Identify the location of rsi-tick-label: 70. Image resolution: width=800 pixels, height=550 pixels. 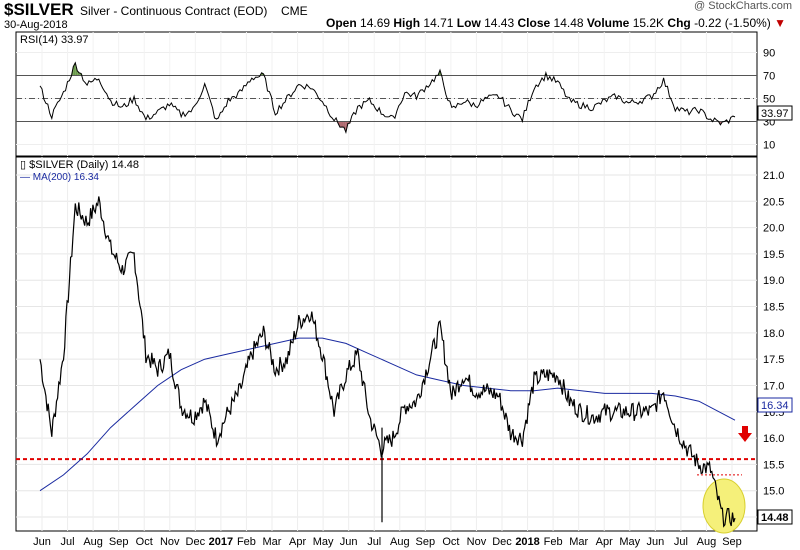
(769, 77).